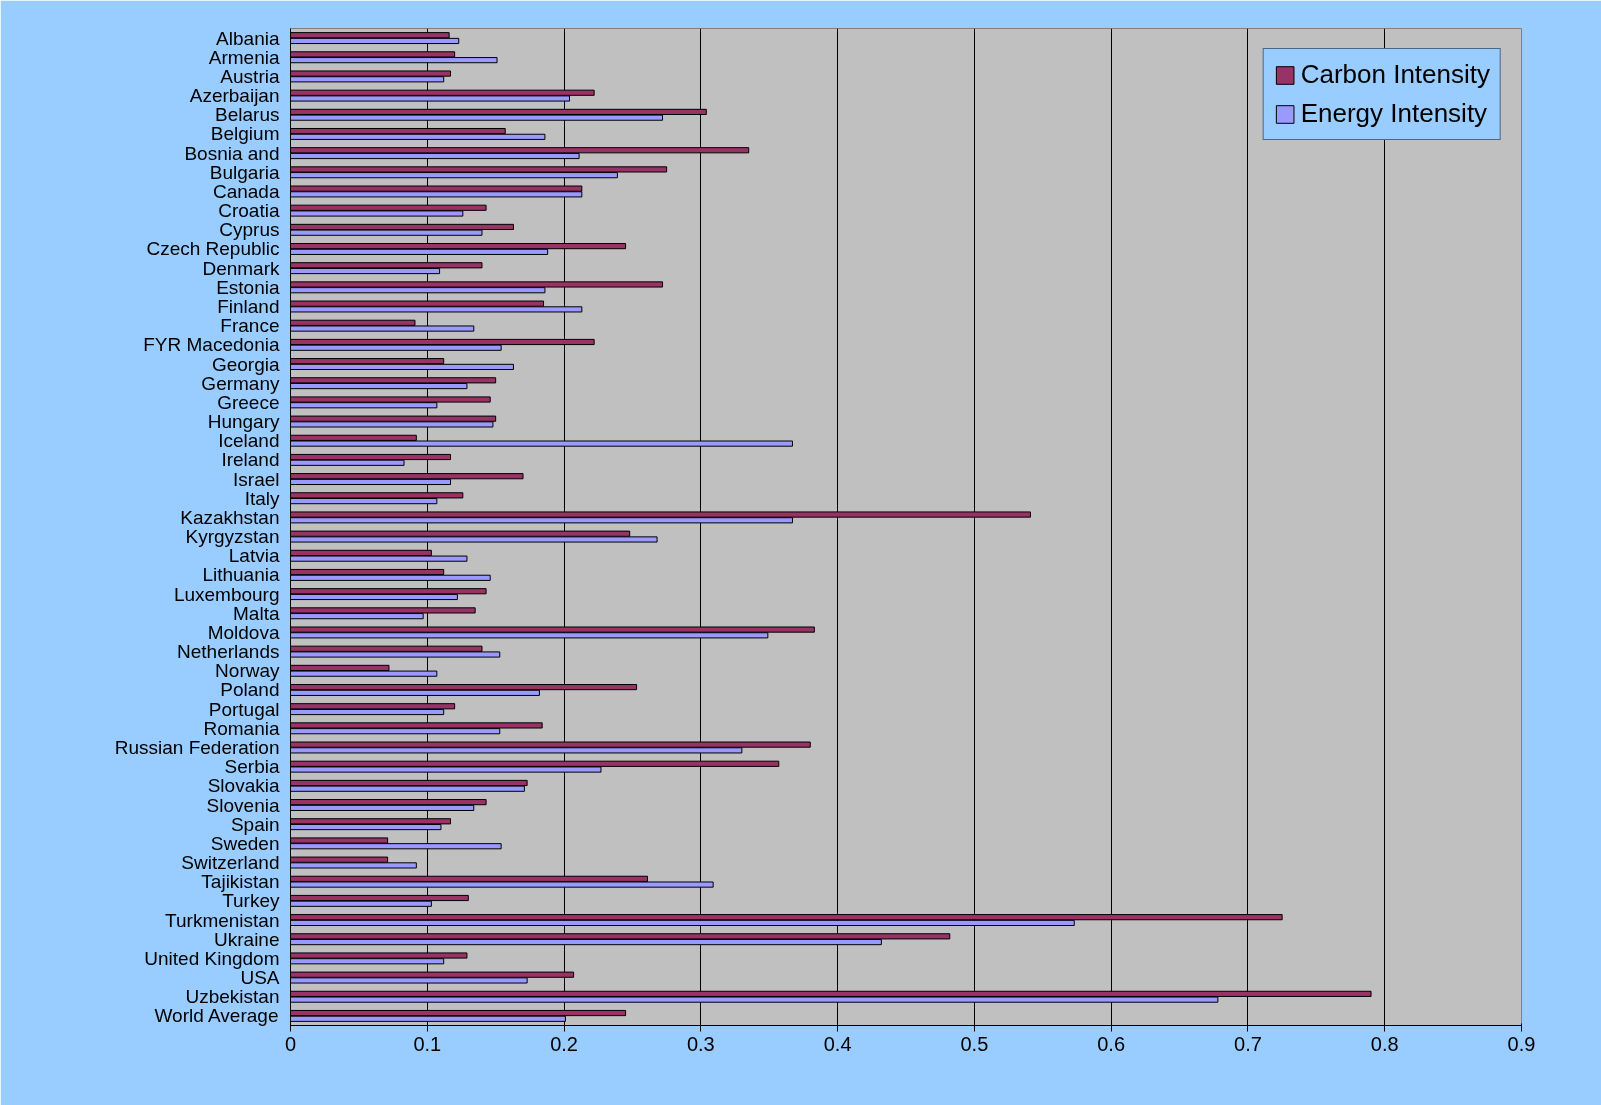 This screenshot has width=1601, height=1105. What do you see at coordinates (234, 96) in the screenshot?
I see `y-tick-label: Azerbaijan` at bounding box center [234, 96].